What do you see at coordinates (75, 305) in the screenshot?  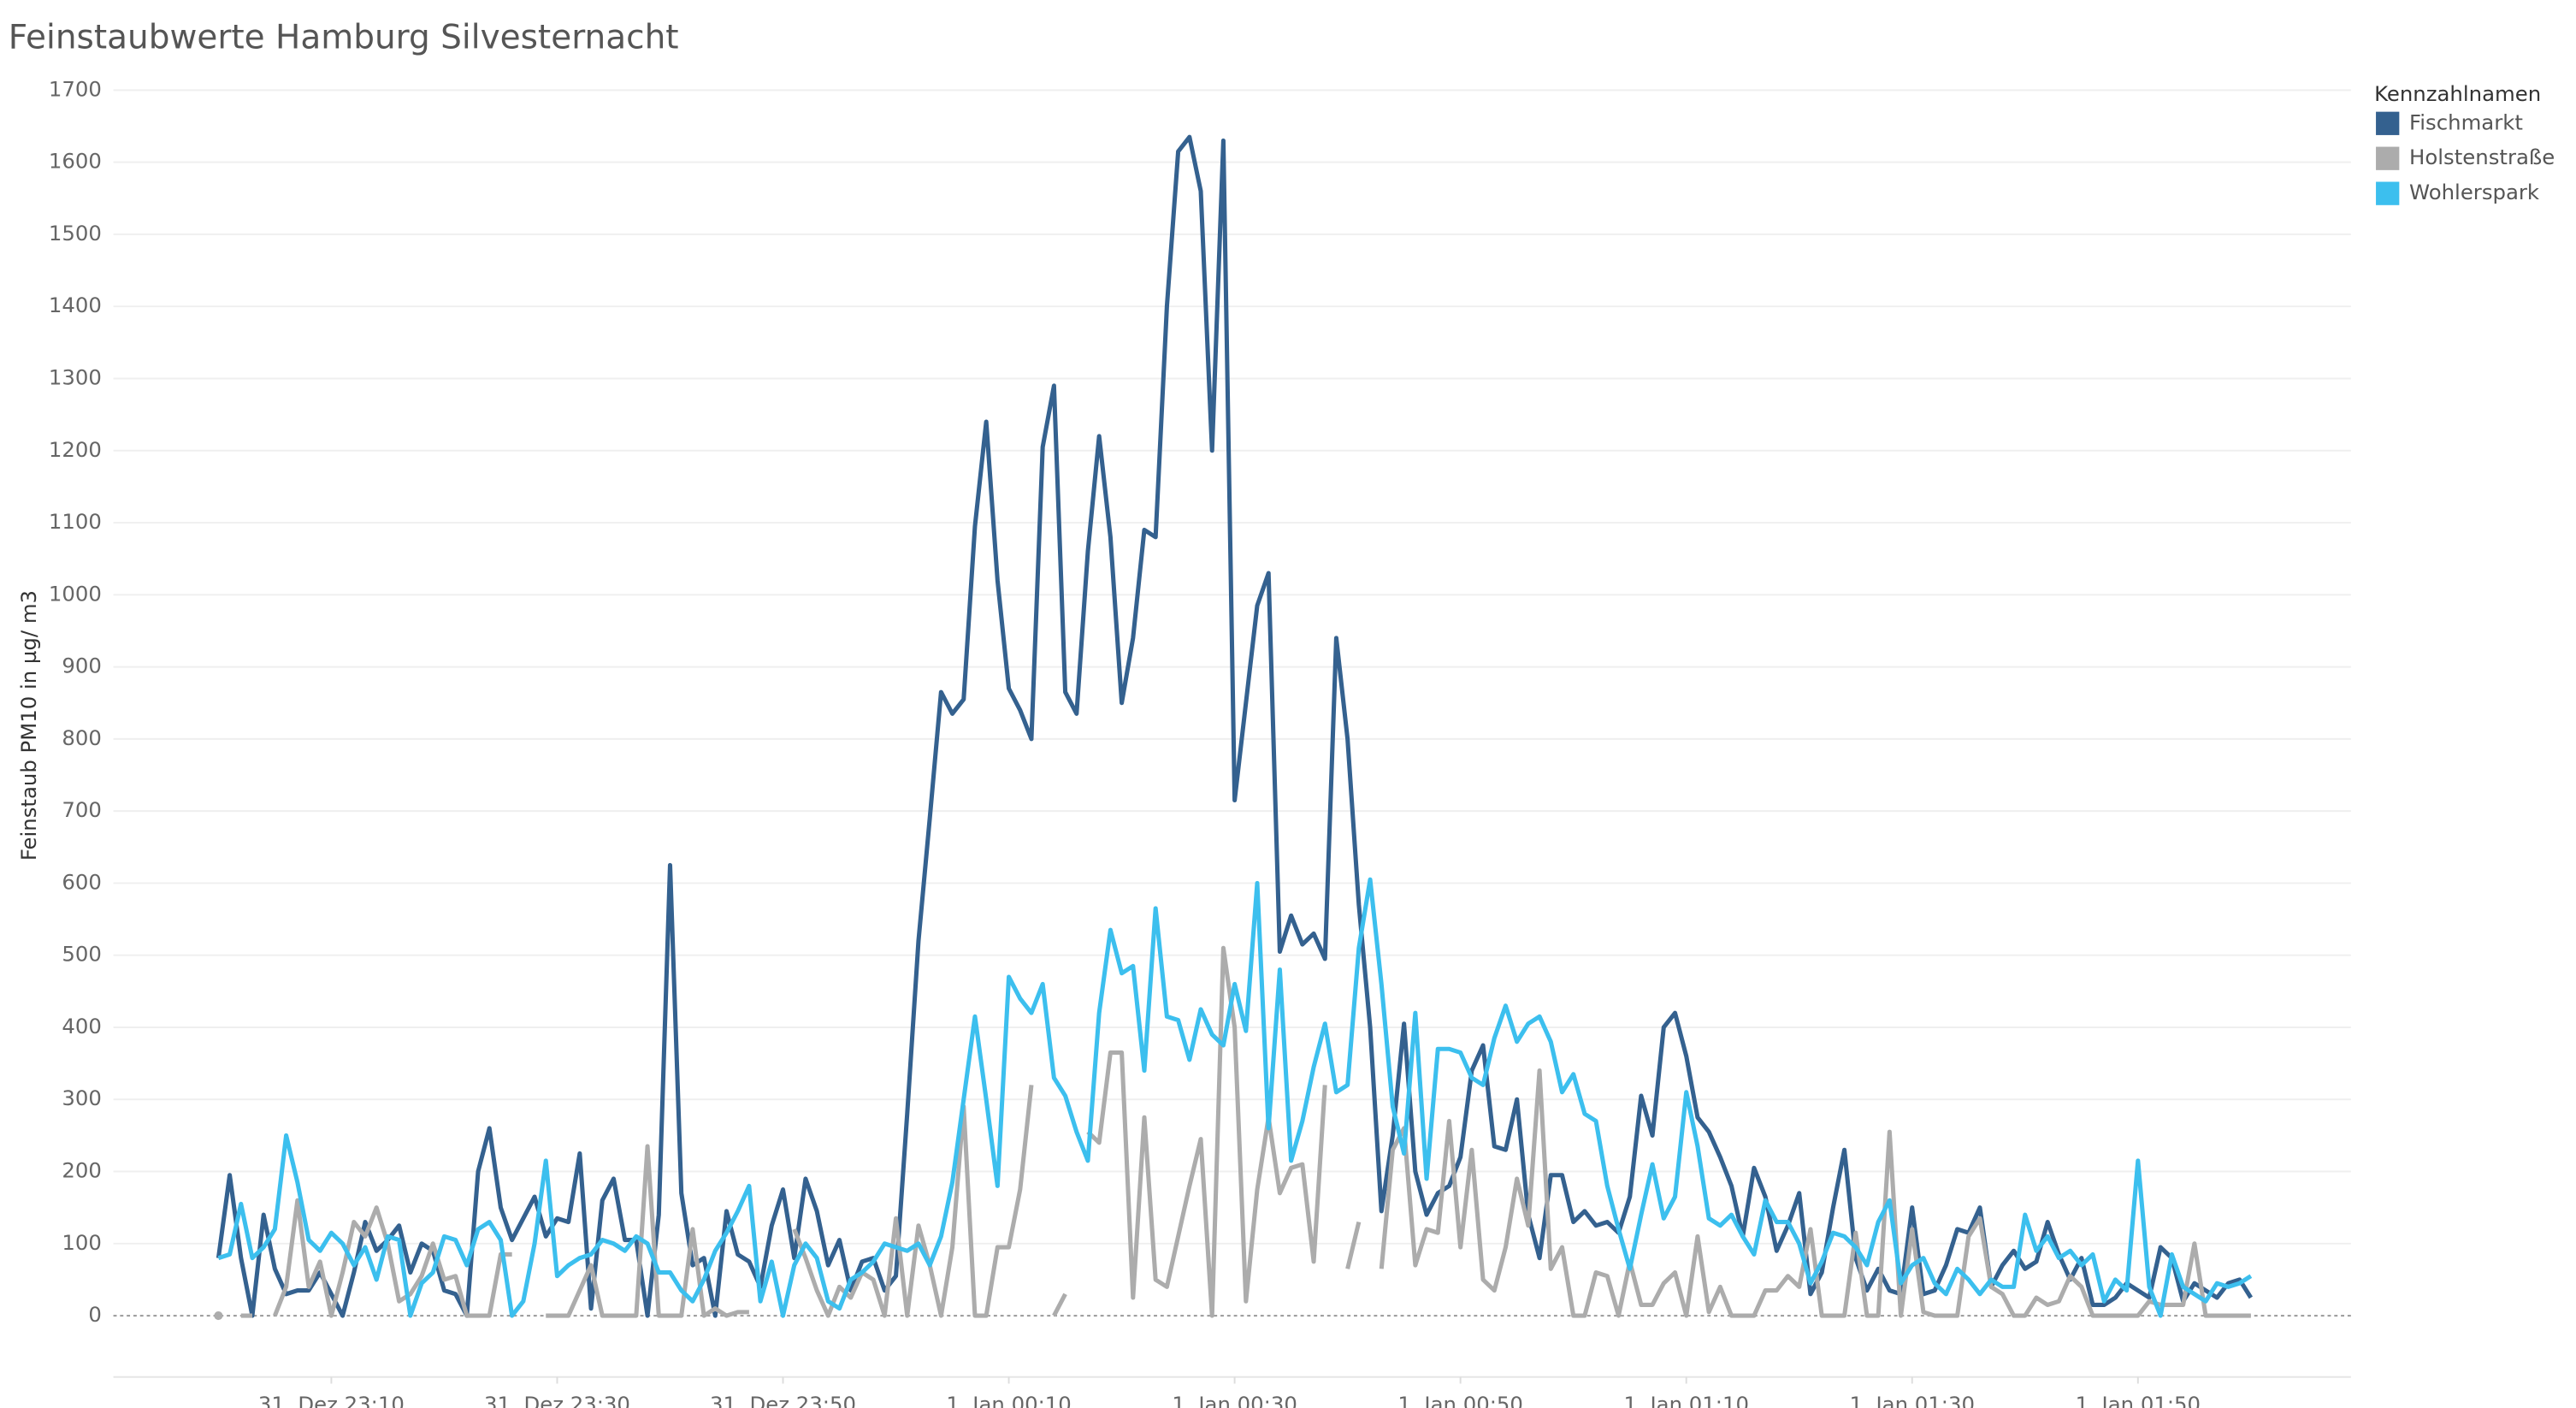 I see `y-tick-label: 1400` at bounding box center [75, 305].